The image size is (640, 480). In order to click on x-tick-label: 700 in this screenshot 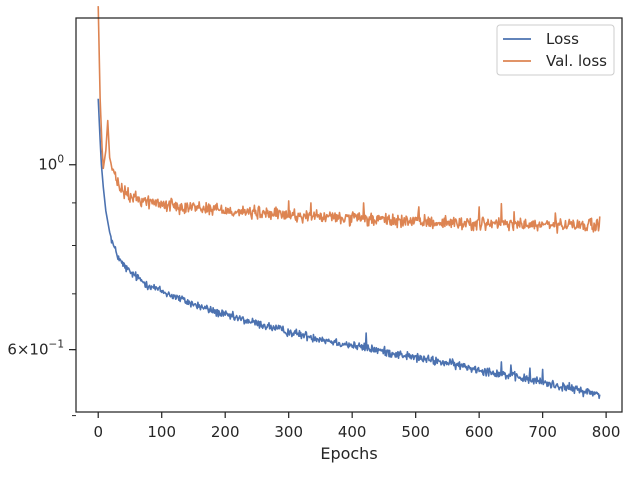, I will do `click(542, 432)`.